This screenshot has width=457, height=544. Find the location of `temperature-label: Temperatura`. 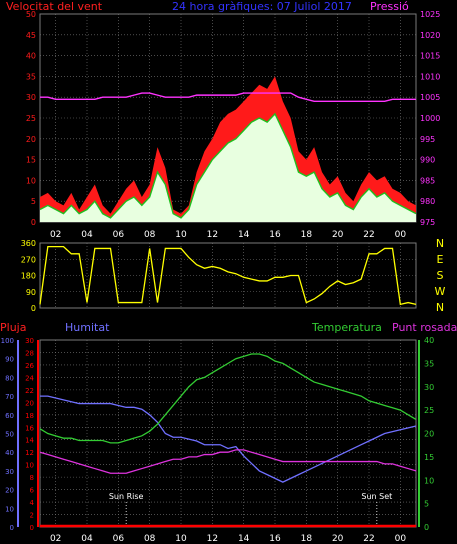

temperature-label: Temperatura is located at coordinates (346, 327).